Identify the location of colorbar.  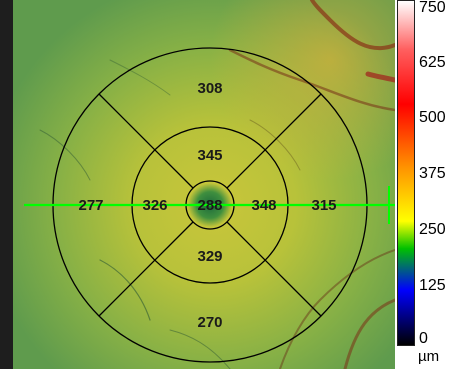
(406, 173).